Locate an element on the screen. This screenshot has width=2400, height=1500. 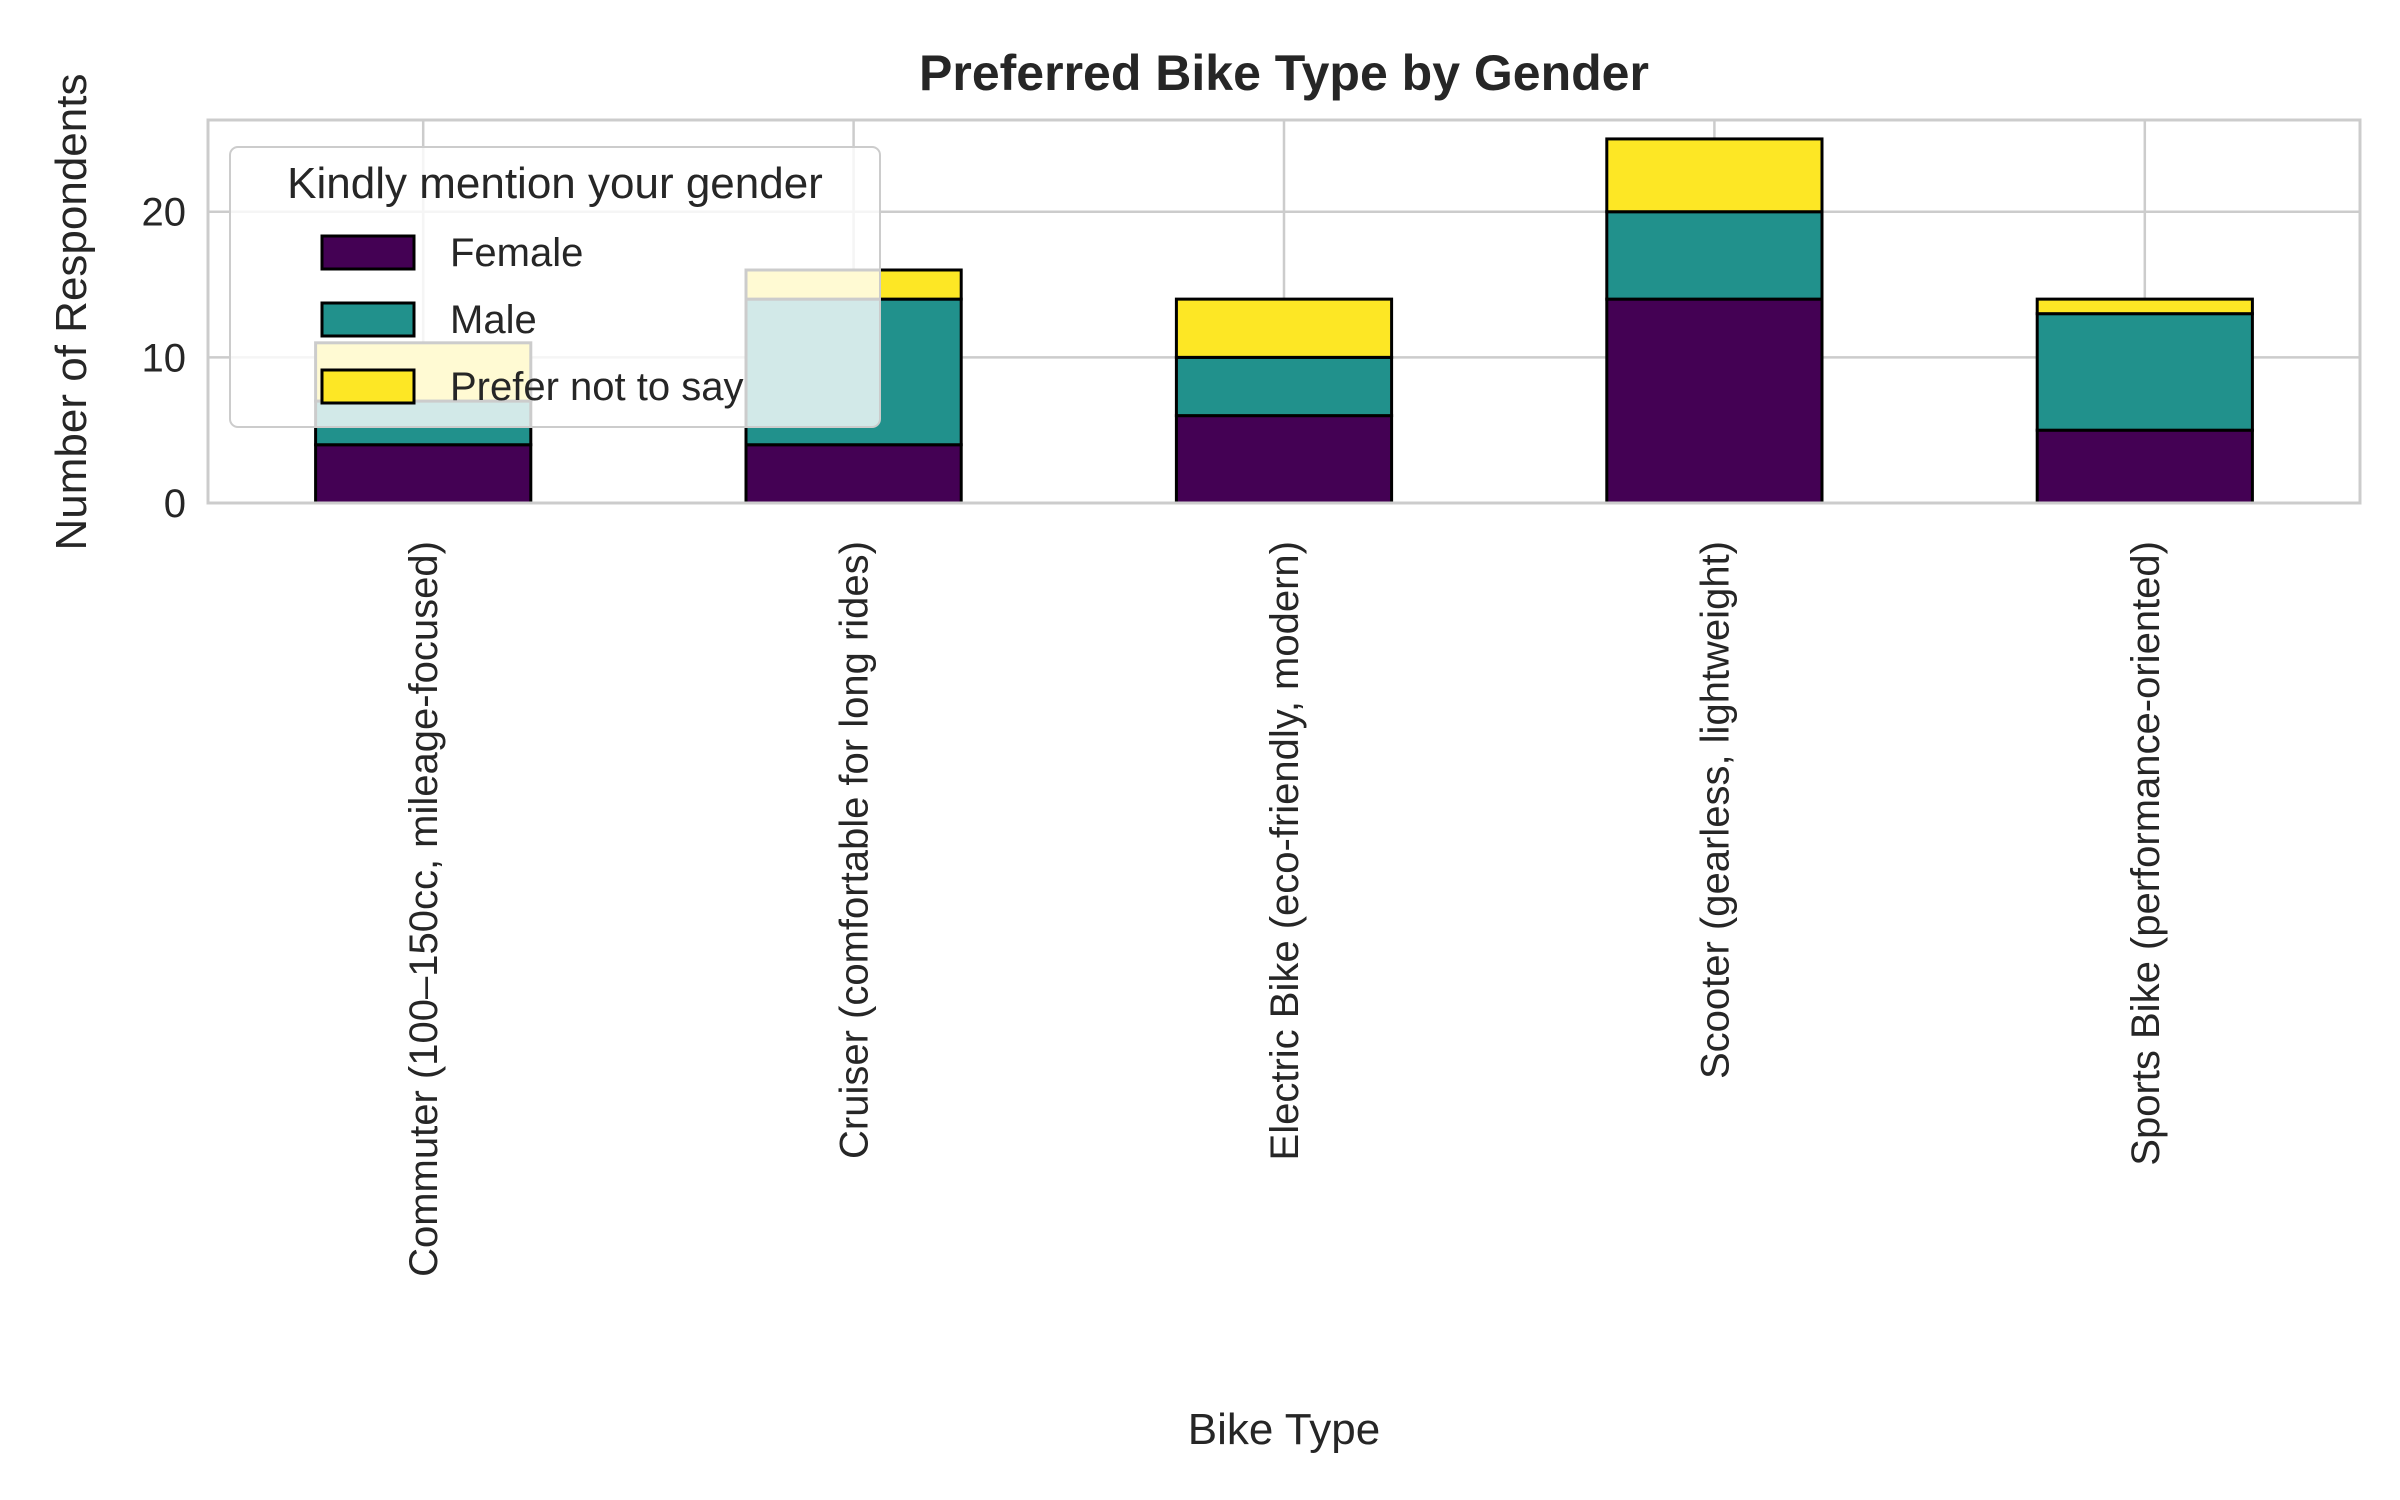
legend-box is located at coordinates (555, 287).